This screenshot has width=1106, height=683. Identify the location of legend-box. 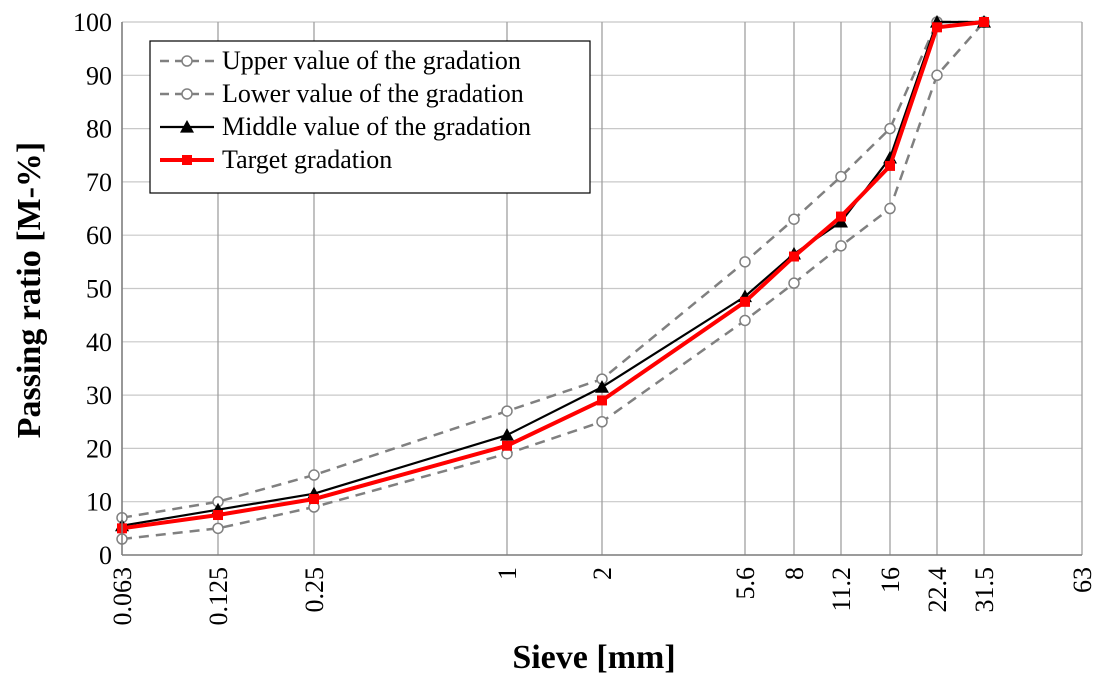
(370, 117).